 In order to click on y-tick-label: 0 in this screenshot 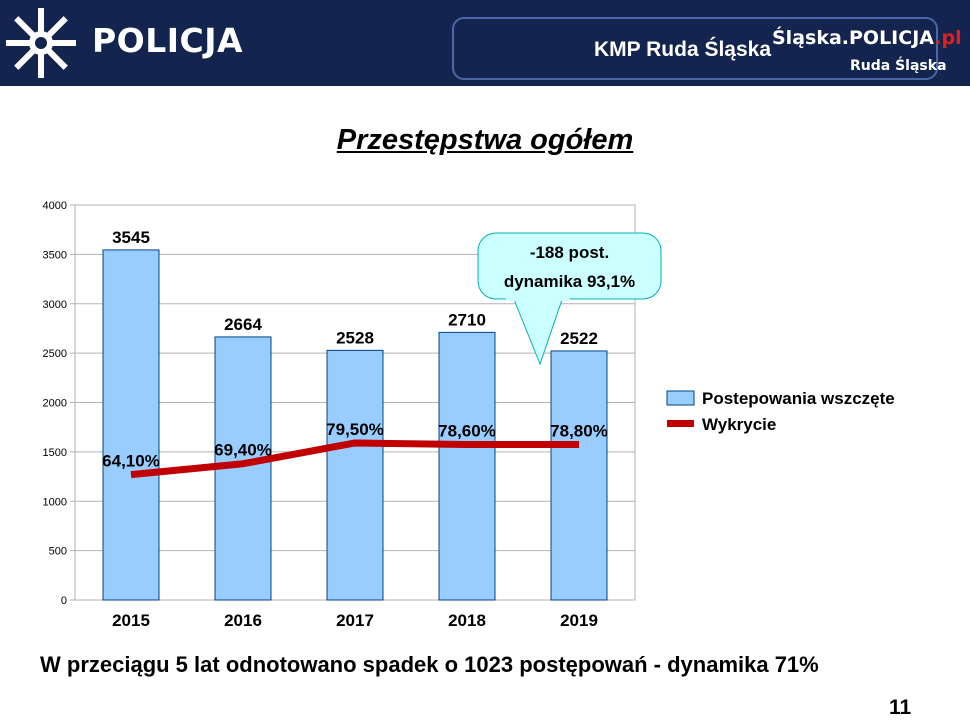, I will do `click(64, 601)`.